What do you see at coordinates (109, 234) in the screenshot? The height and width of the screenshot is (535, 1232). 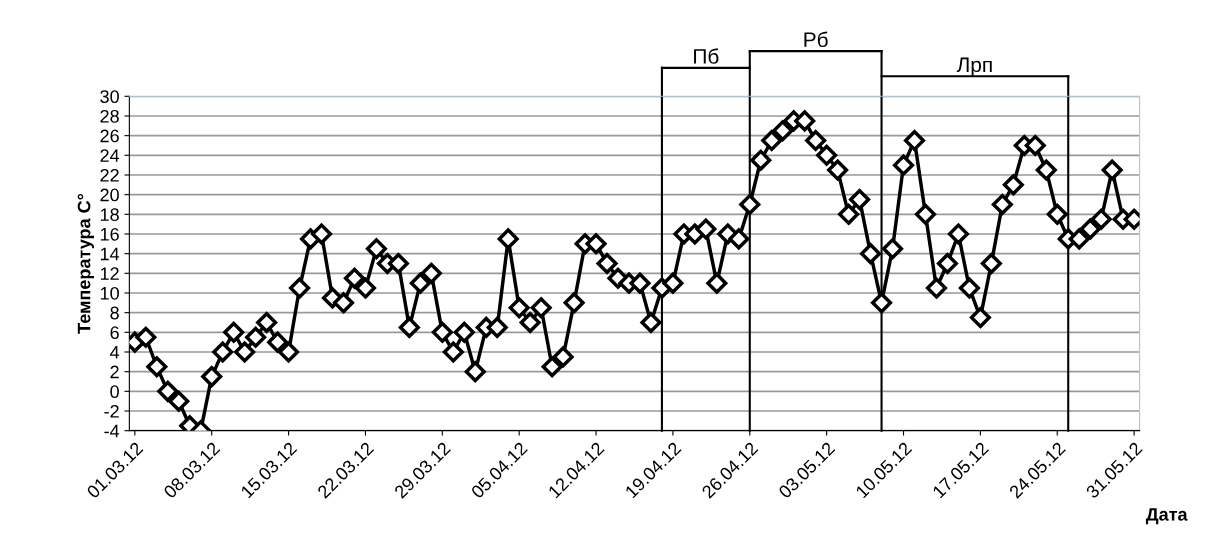 I see `y-tick-label: 16` at bounding box center [109, 234].